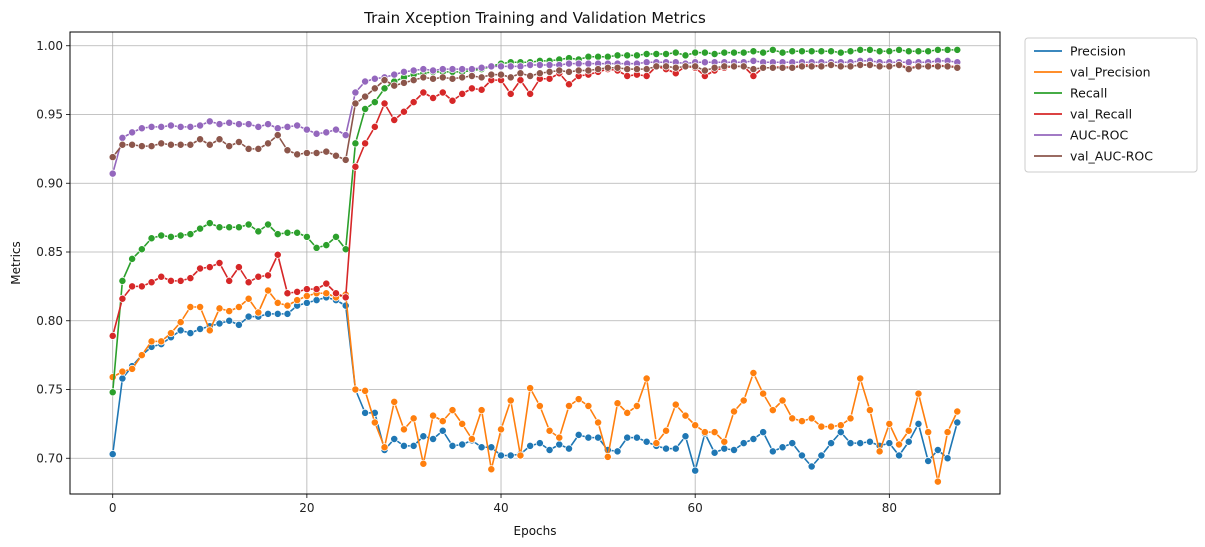 This screenshot has width=1205, height=547. What do you see at coordinates (1080, 51) in the screenshot?
I see `legend-item-precision: Precision` at bounding box center [1080, 51].